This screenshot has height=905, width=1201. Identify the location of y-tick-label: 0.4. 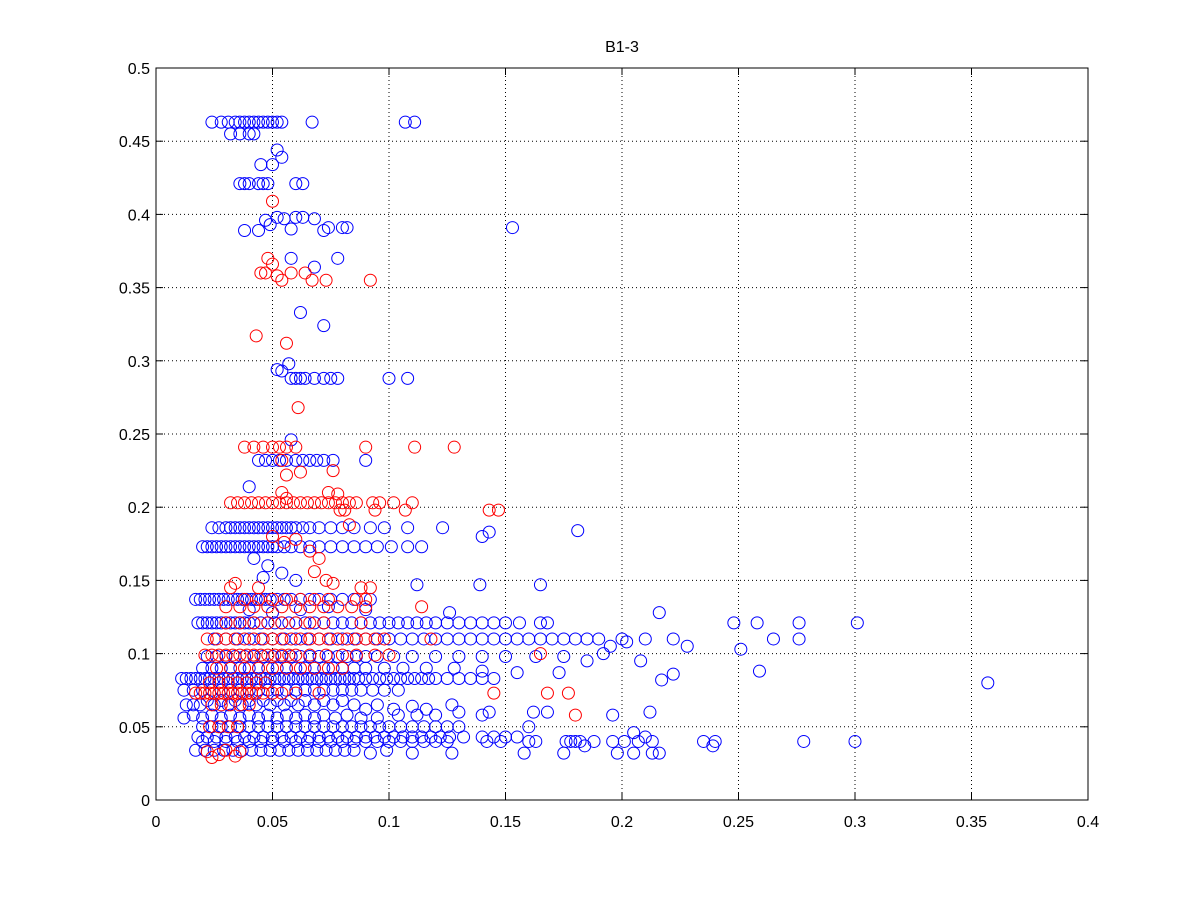
(139, 215).